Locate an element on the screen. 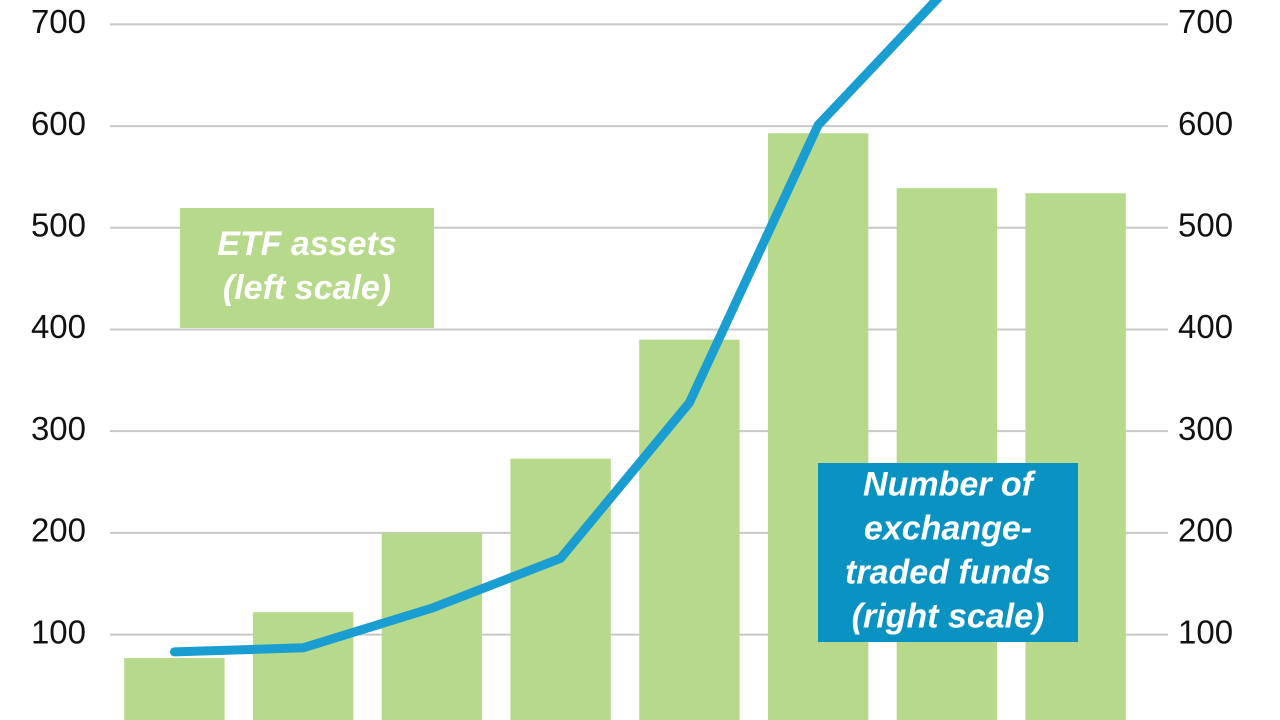  y-tick-label: 100 is located at coordinates (58, 631).